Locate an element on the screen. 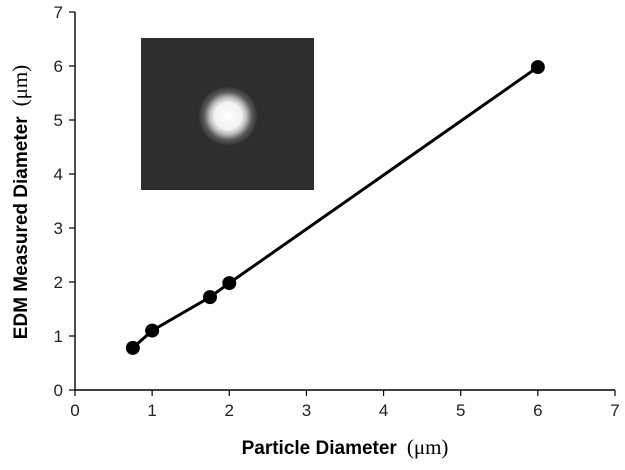 The image size is (625, 470). y-tick-label: 3 is located at coordinates (58, 228).